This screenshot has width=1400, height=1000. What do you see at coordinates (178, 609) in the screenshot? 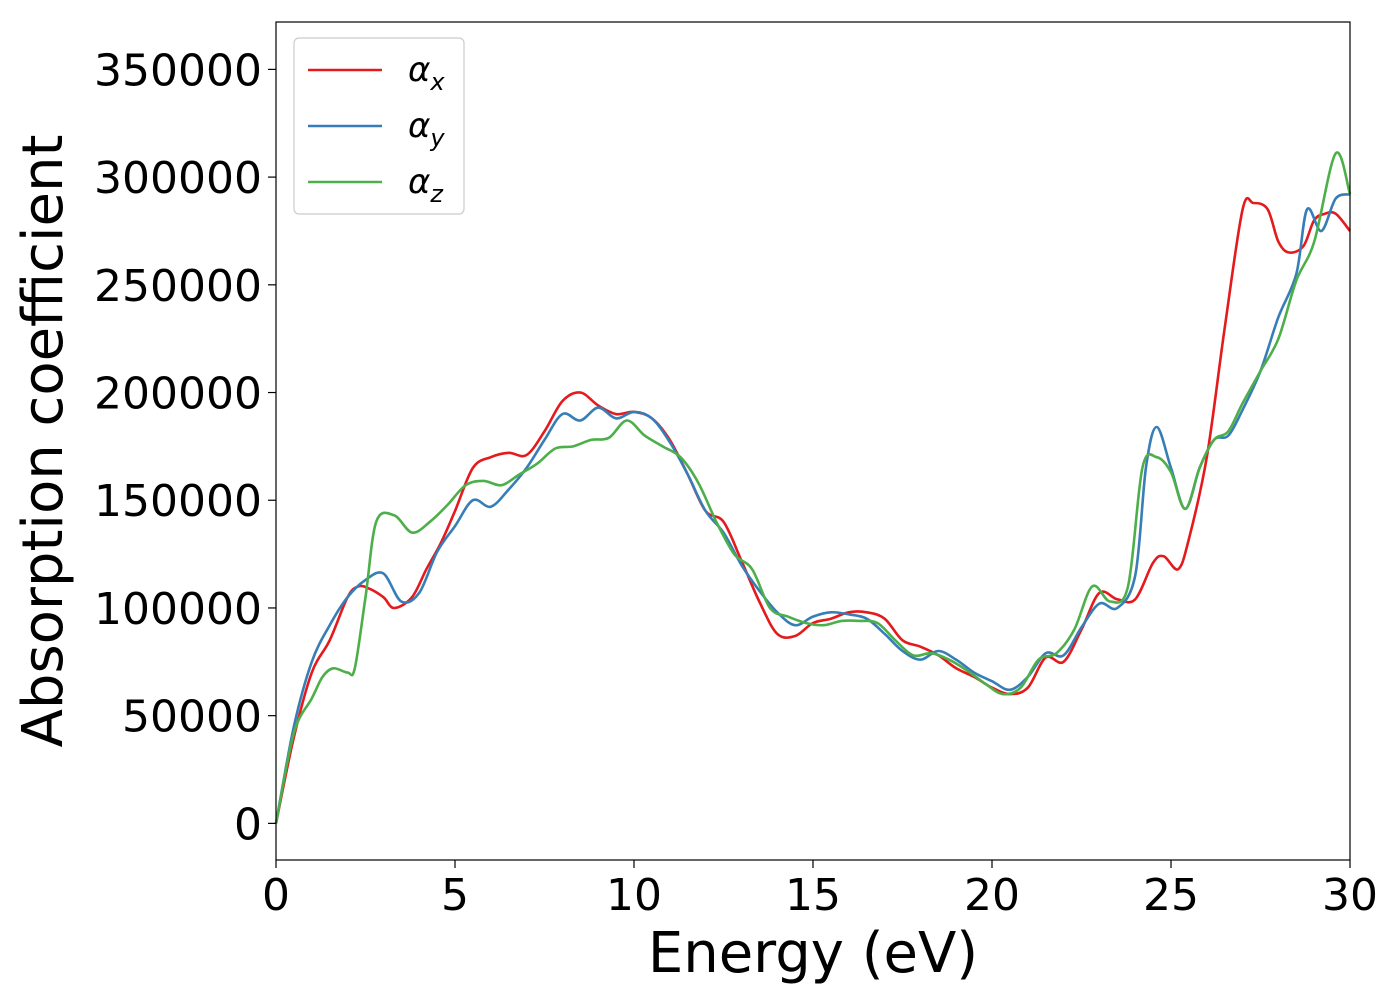
I see `y-tick-label: 100000` at bounding box center [178, 609].